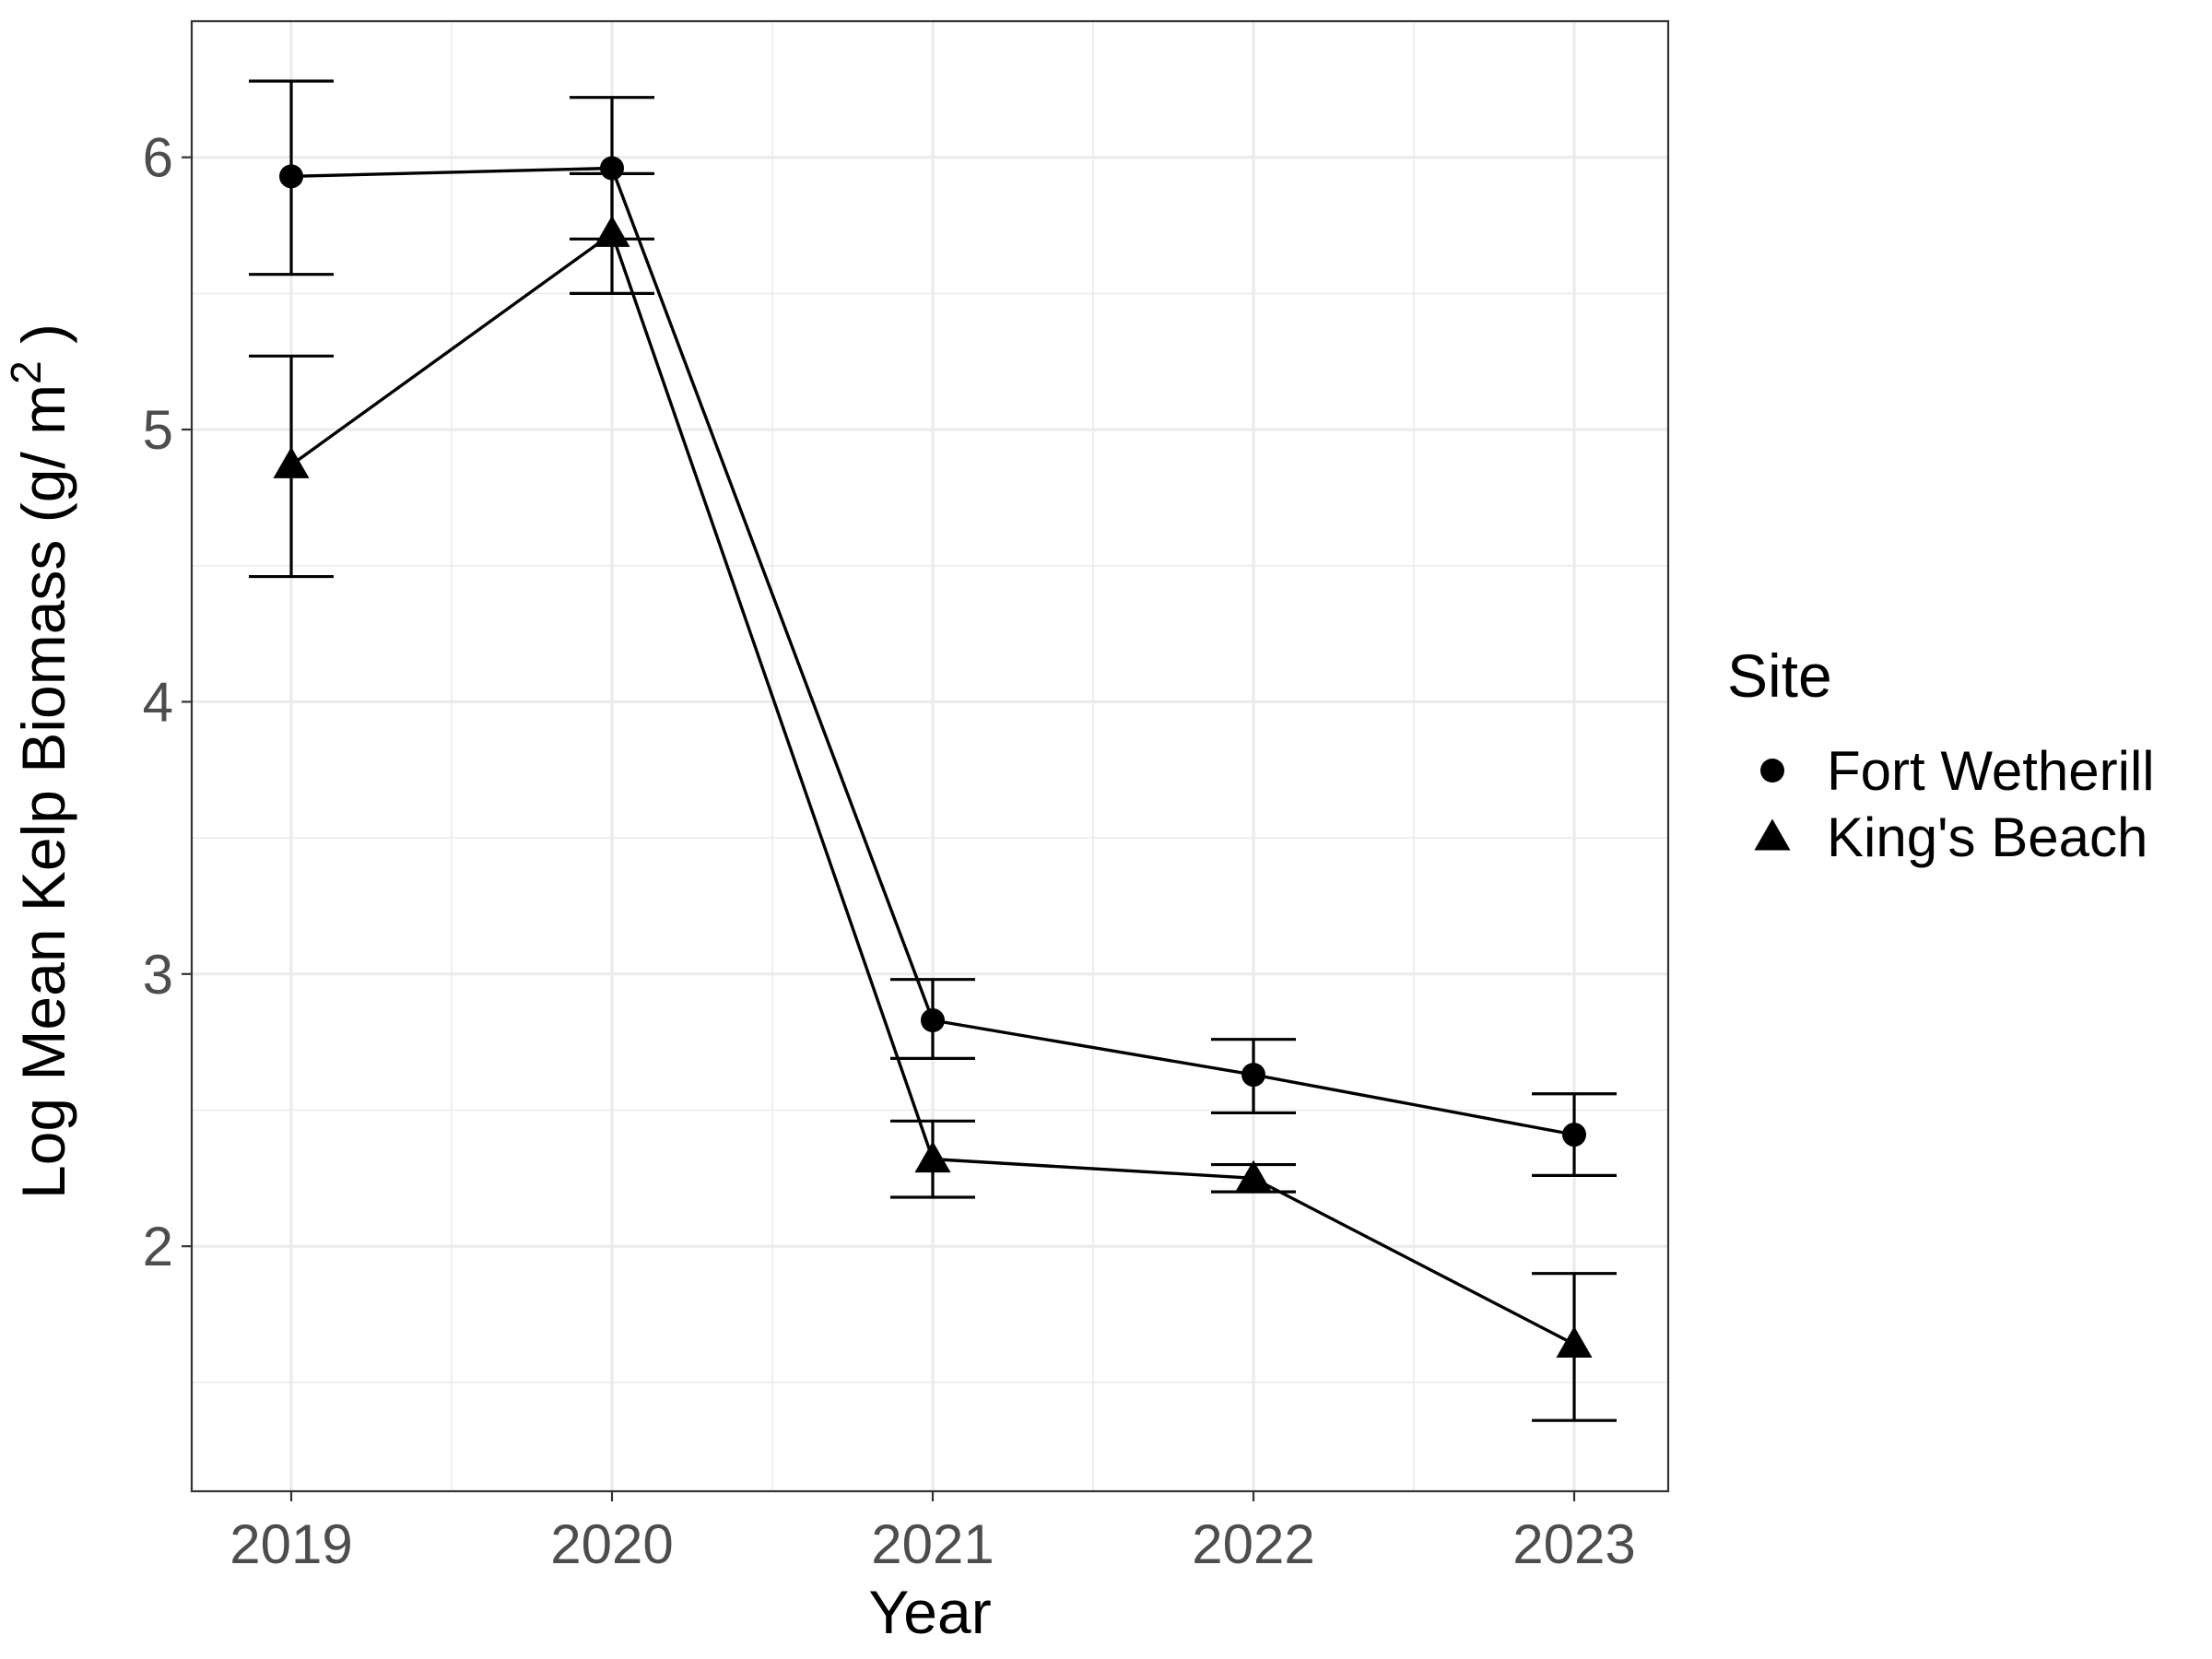  I want to click on y-tick-label: 2, so click(158, 1246).